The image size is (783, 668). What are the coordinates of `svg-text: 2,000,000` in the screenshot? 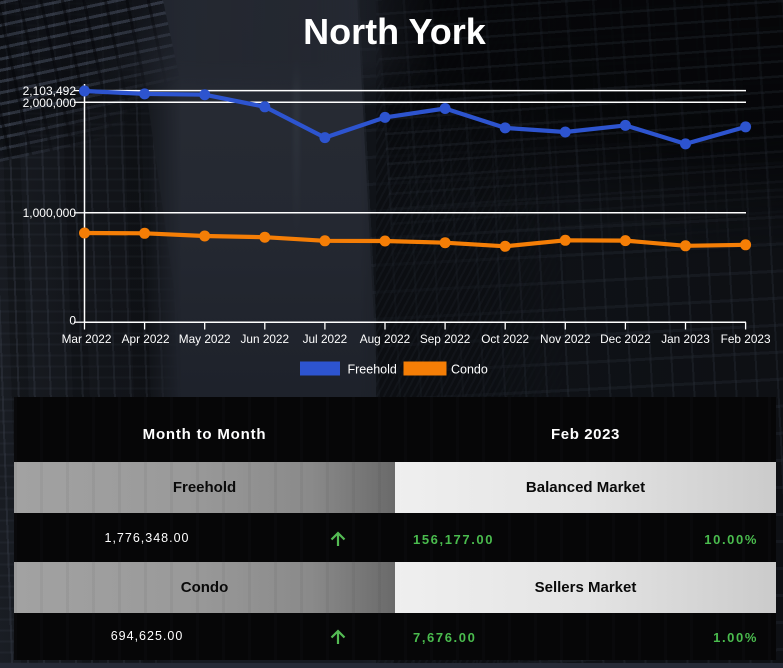 It's located at (50, 103).